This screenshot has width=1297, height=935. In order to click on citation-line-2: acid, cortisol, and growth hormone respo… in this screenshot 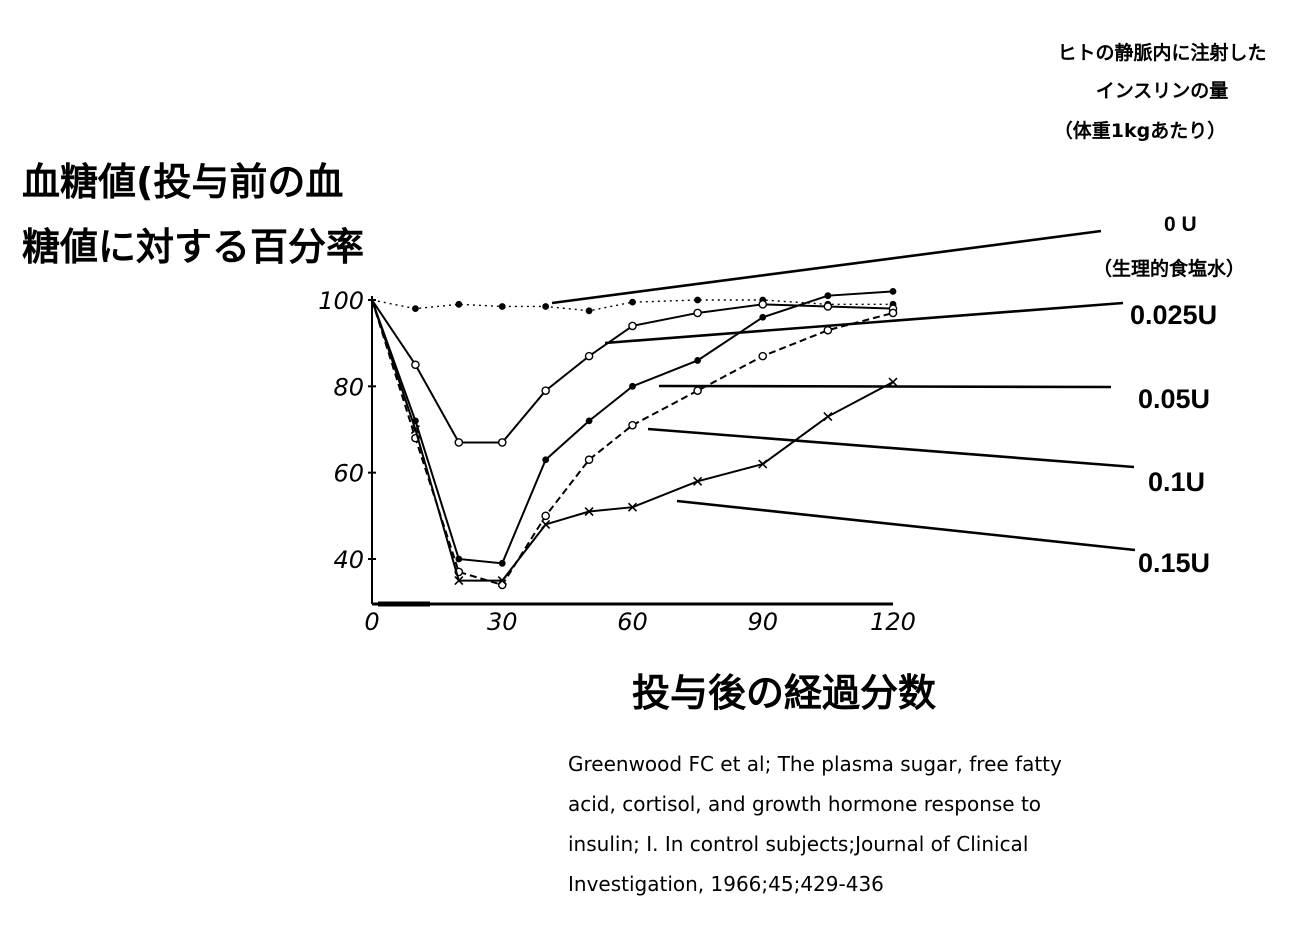, I will do `click(805, 804)`.